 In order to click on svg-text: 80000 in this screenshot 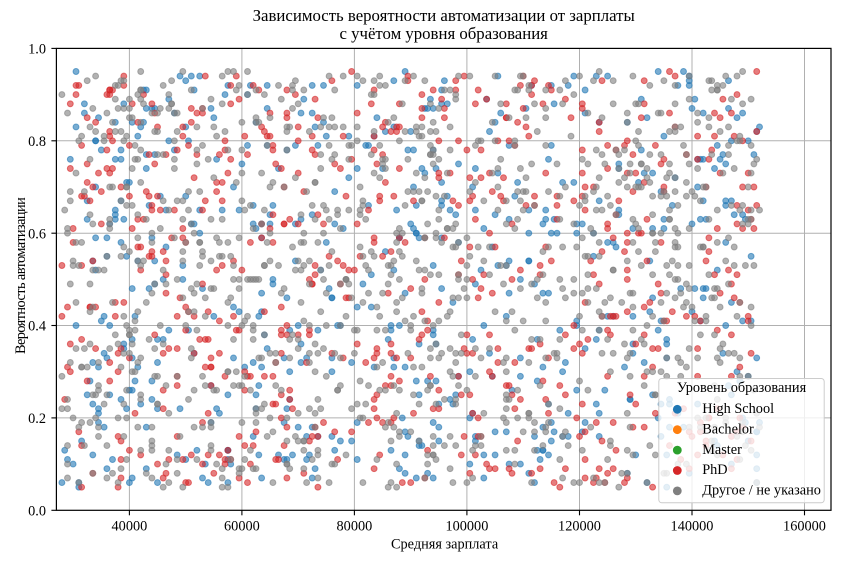, I will do `click(355, 527)`.